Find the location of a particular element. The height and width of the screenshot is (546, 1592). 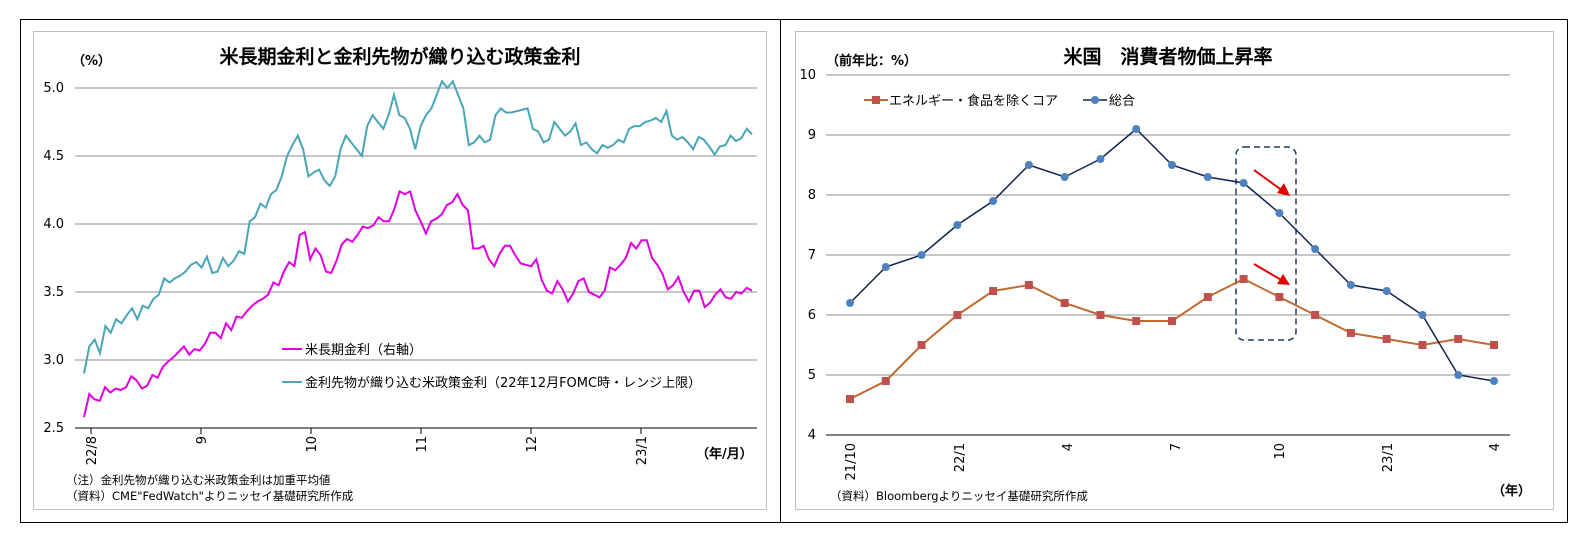

right-series-core-cpi-line is located at coordinates (1172, 338).